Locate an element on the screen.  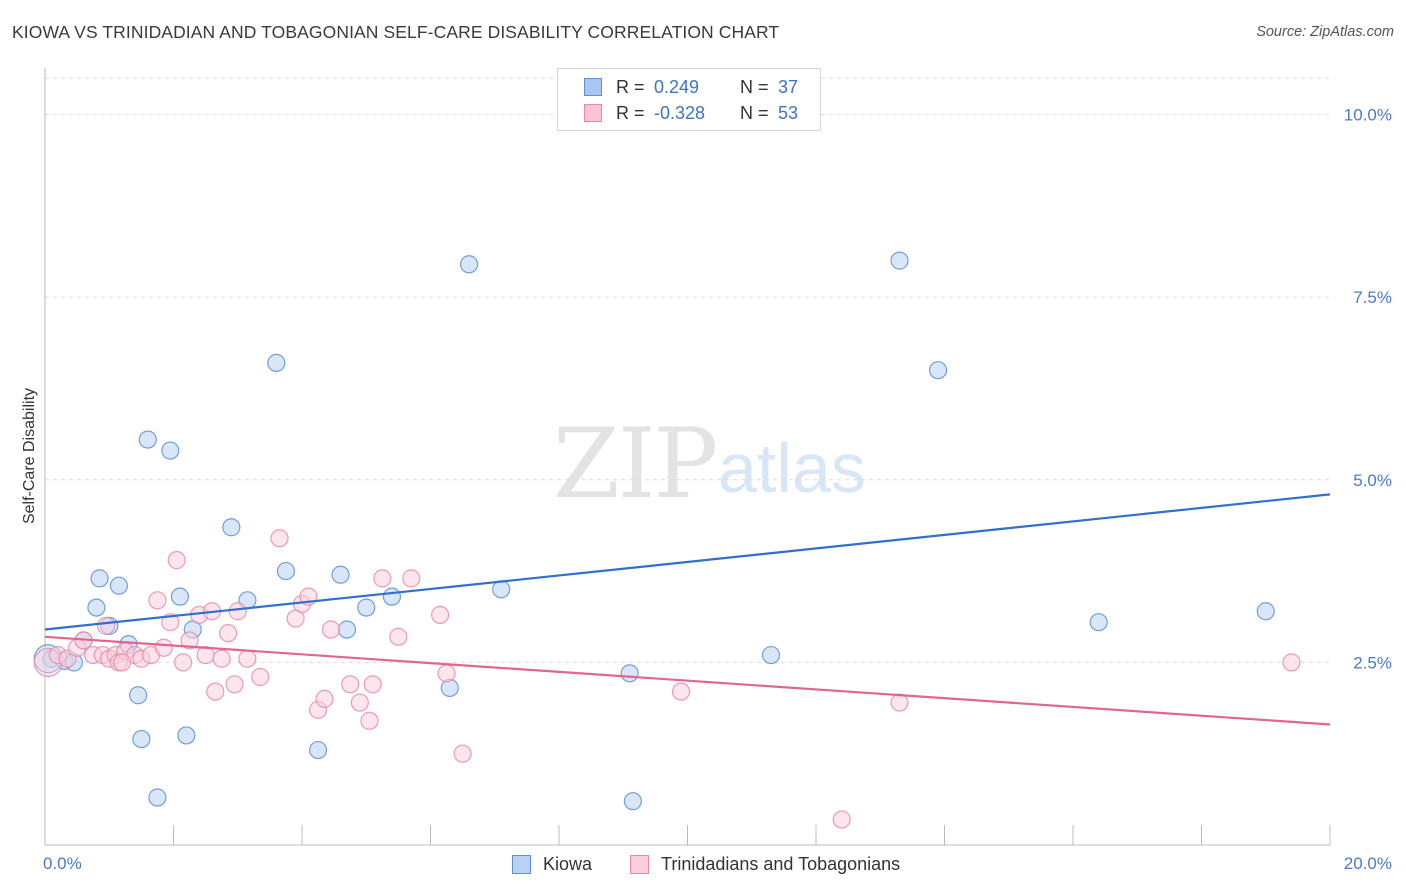
y-axis-title: Self-Care Disability is located at coordinates (29, 456).